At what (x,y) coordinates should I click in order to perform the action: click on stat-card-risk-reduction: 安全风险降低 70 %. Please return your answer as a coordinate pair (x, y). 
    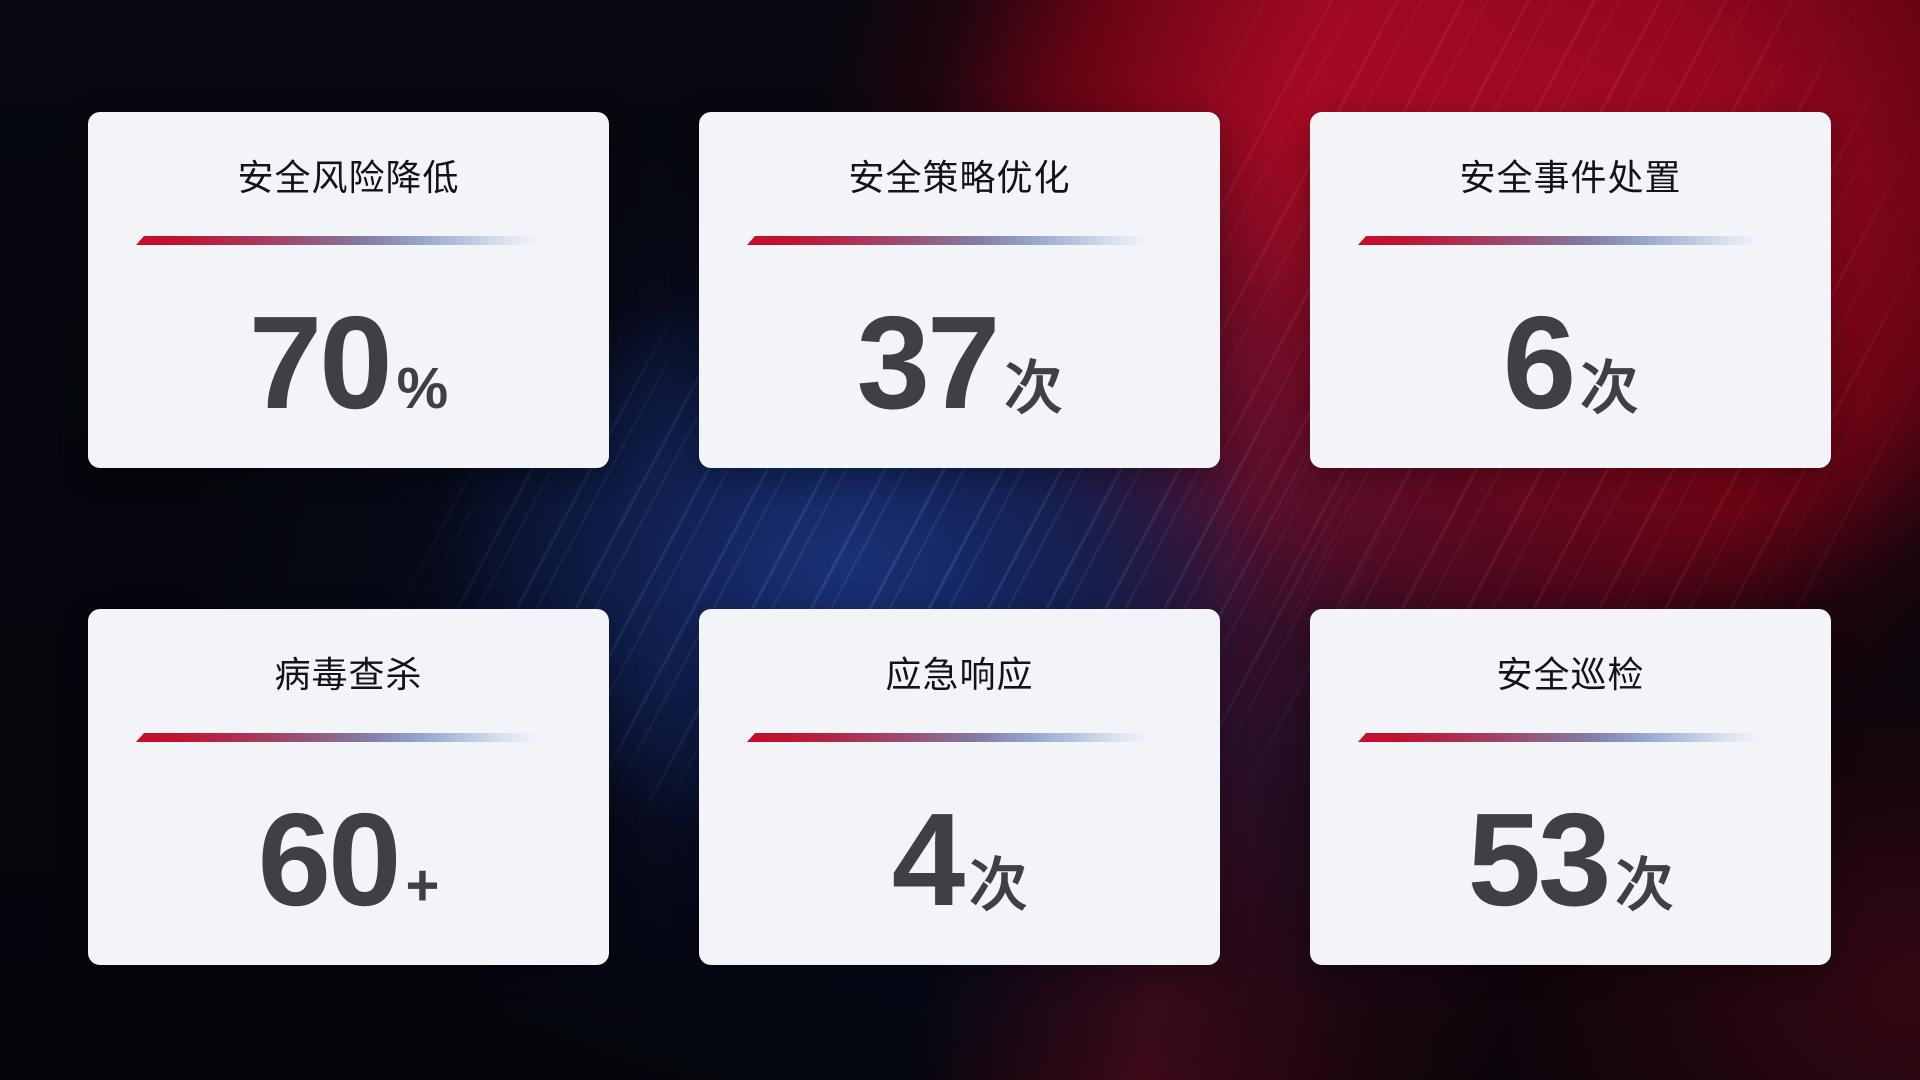
    Looking at the image, I should click on (348, 290).